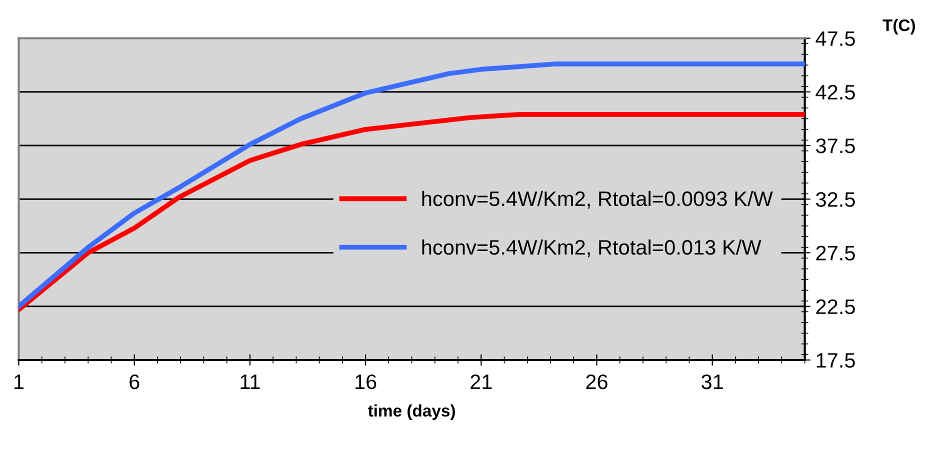  What do you see at coordinates (835, 38) in the screenshot?
I see `y-tick-label: 47.5` at bounding box center [835, 38].